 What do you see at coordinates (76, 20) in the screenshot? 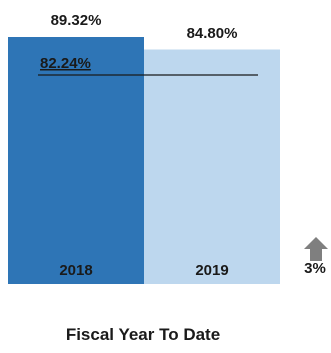
I see `value-label-2018: 89.32%` at bounding box center [76, 20].